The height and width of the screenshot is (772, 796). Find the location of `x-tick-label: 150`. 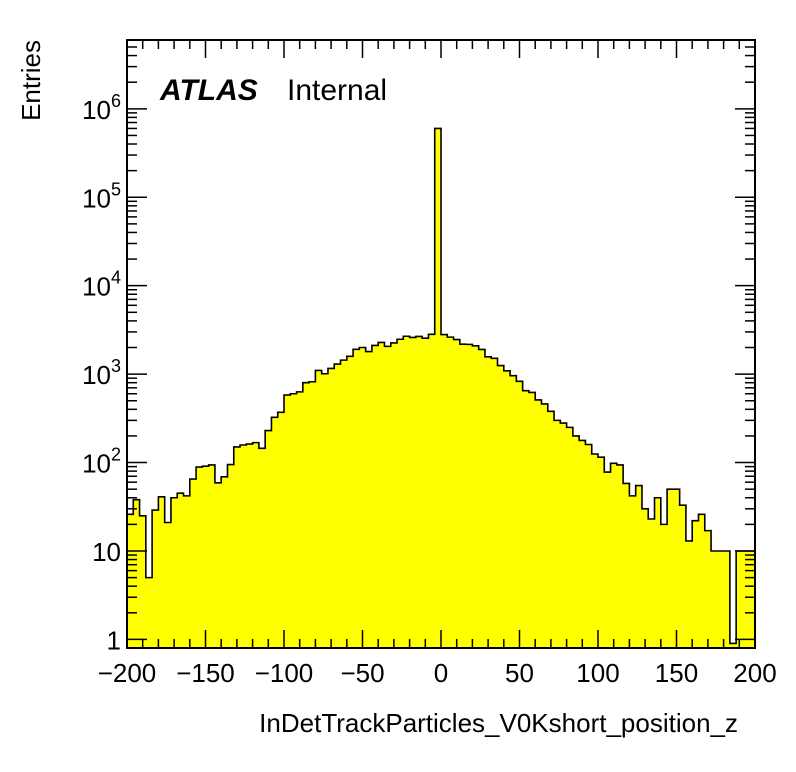

x-tick-label: 150 is located at coordinates (676, 673).